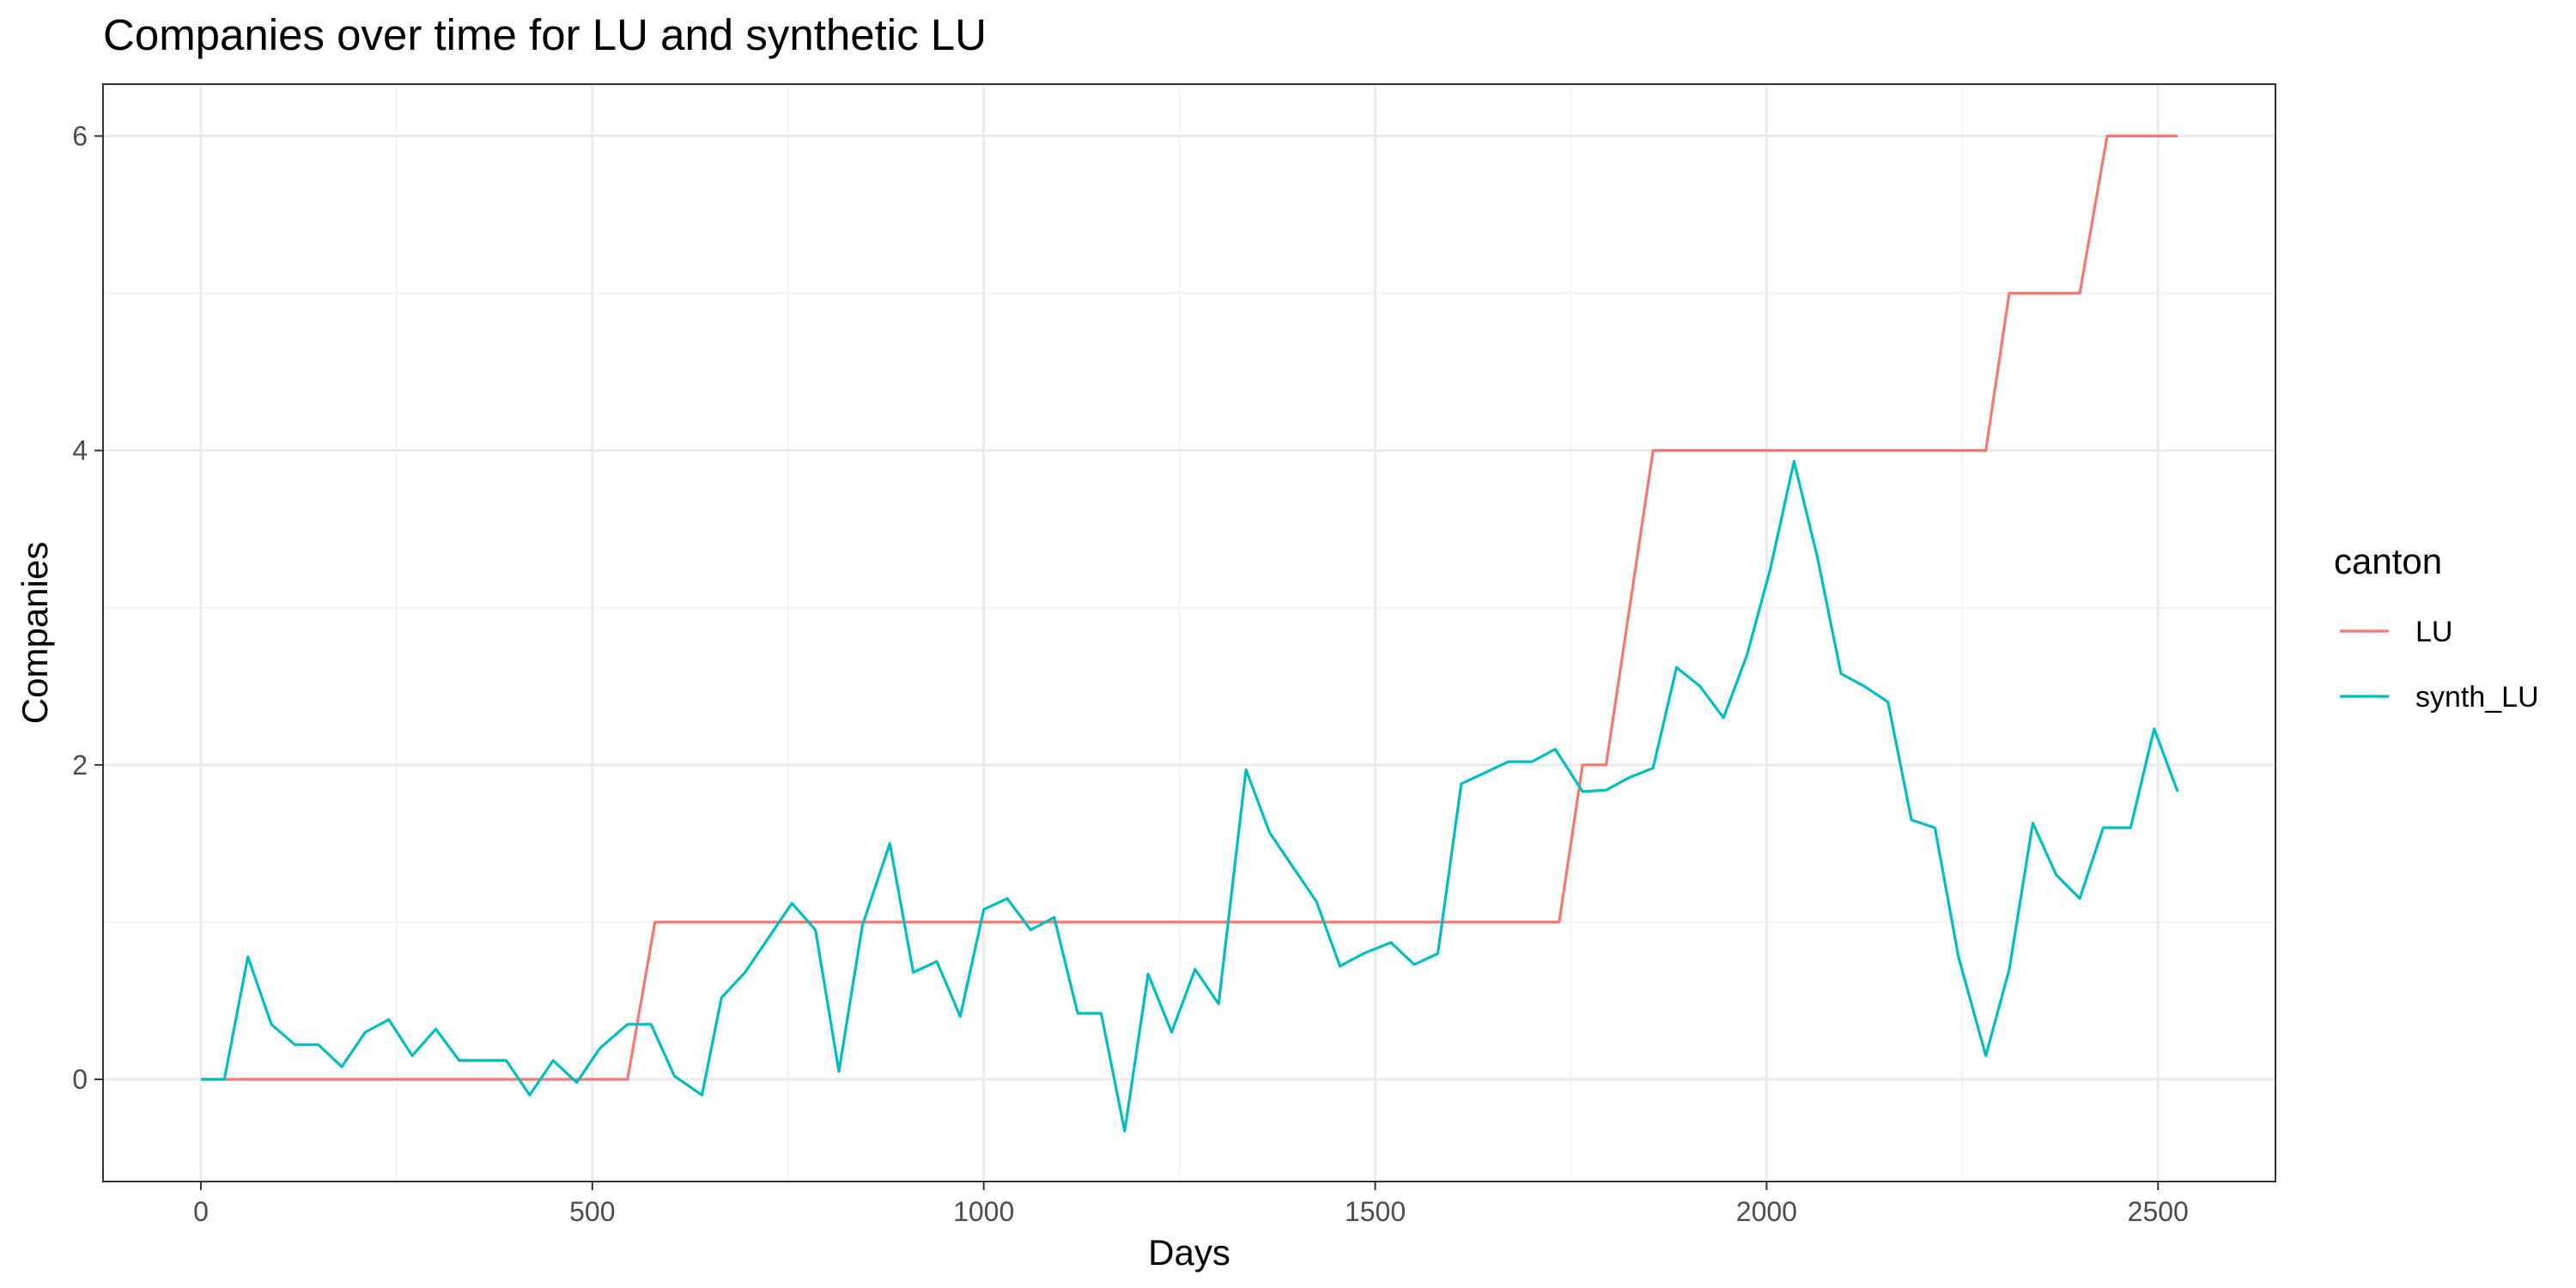 This screenshot has height=1288, width=2576. I want to click on y-tick-label-1: 2, so click(80, 766).